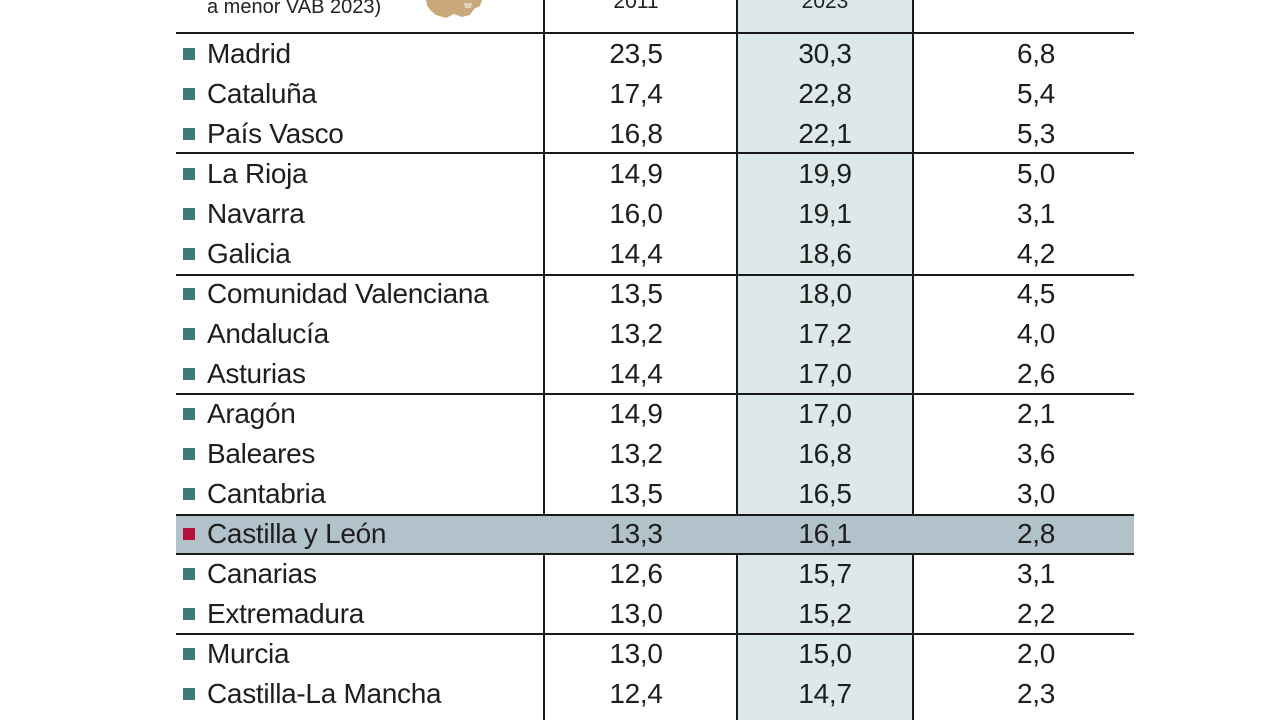 The height and width of the screenshot is (720, 1280). What do you see at coordinates (256, 213) in the screenshot?
I see `region-name: Navarra` at bounding box center [256, 213].